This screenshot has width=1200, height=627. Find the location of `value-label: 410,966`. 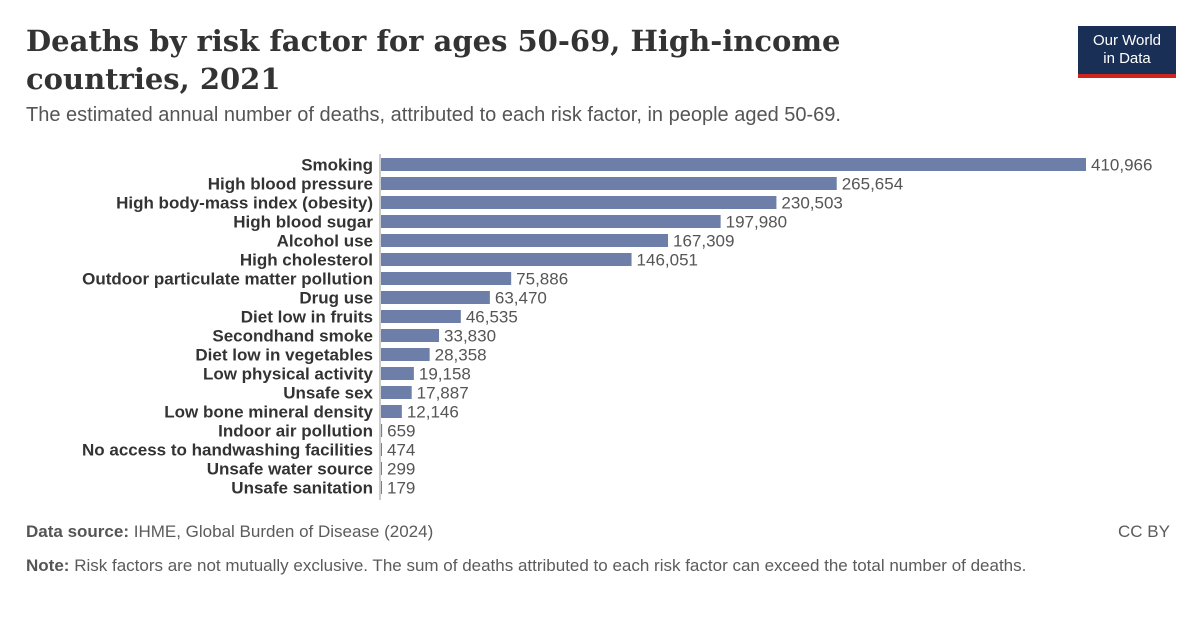

value-label: 410,966 is located at coordinates (1121, 165).